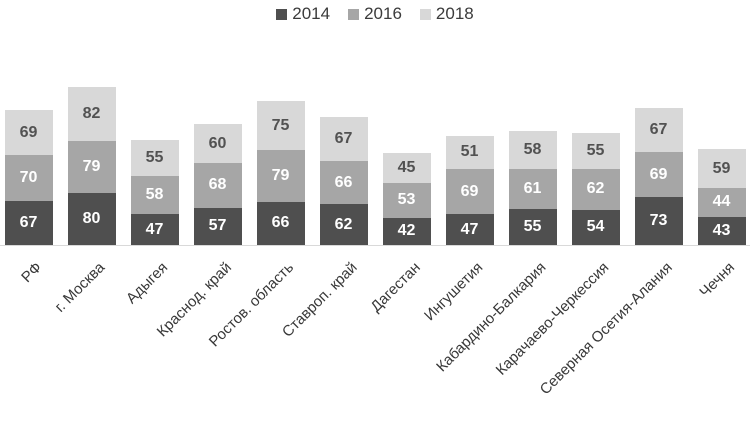 This screenshot has width=750, height=427. I want to click on value-label: 79, so click(280, 175).